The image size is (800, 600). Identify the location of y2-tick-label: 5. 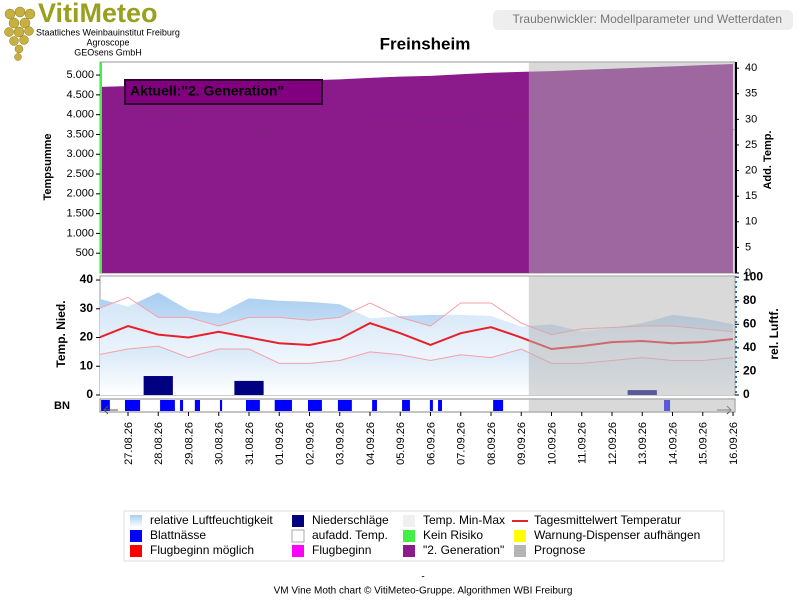
(748, 247).